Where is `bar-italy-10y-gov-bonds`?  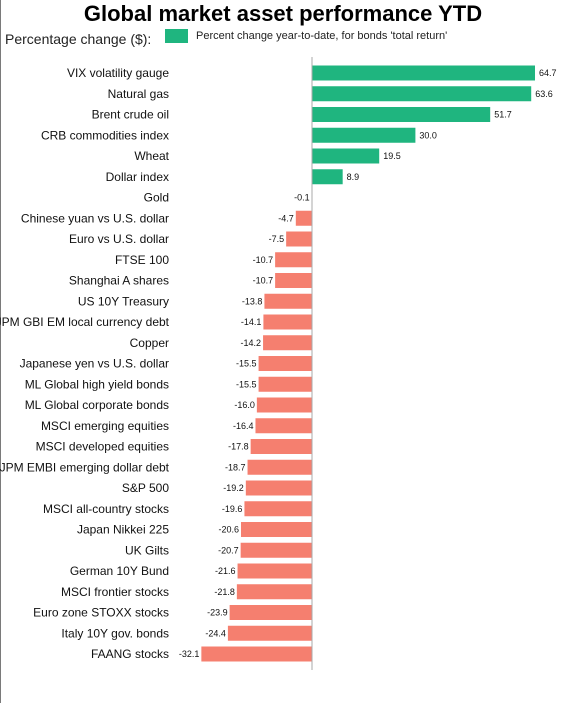
bar-italy-10y-gov-bonds is located at coordinates (269, 633).